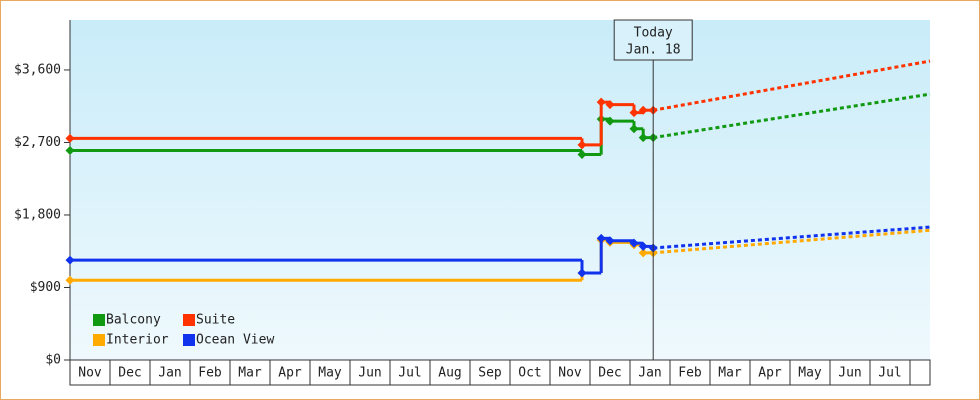  What do you see at coordinates (490, 373) in the screenshot?
I see `x-tick-label: Sep` at bounding box center [490, 373].